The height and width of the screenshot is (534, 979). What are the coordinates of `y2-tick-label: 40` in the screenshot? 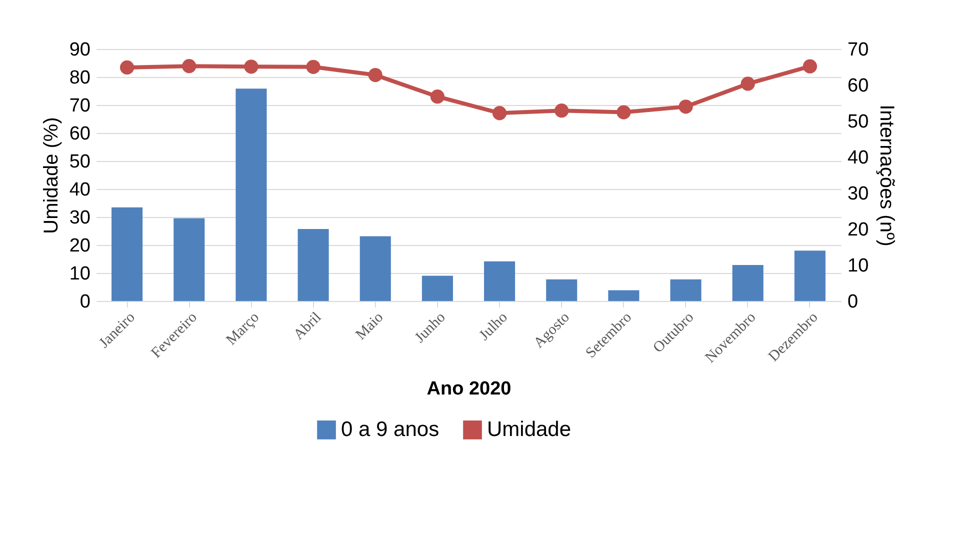 It's located at (858, 158).